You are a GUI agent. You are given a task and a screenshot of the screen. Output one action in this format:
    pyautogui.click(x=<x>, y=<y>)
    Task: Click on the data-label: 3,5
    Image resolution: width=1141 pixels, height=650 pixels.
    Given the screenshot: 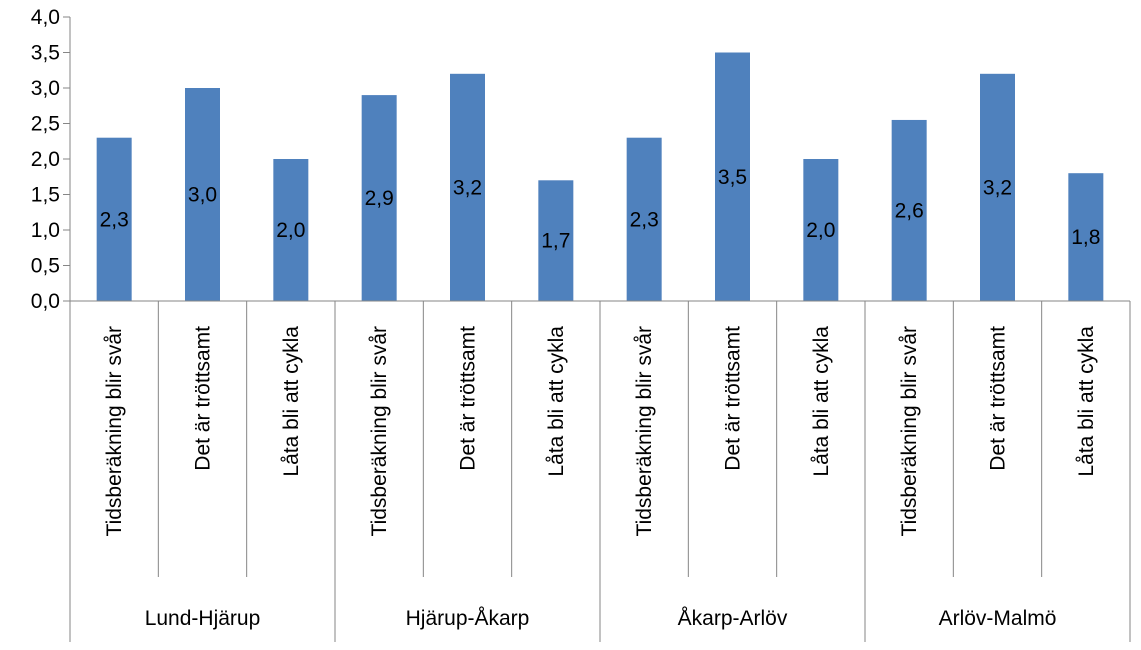 What is the action you would take?
    pyautogui.click(x=732, y=177)
    